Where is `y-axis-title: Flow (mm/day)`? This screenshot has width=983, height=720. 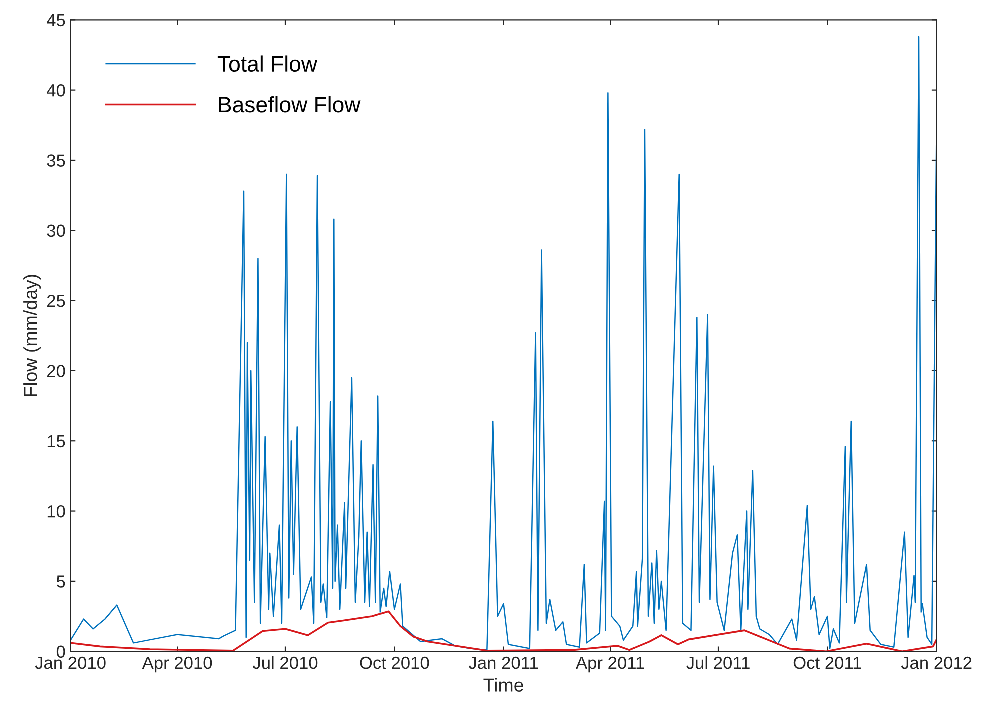 y-axis-title: Flow (mm/day) is located at coordinates (33, 335).